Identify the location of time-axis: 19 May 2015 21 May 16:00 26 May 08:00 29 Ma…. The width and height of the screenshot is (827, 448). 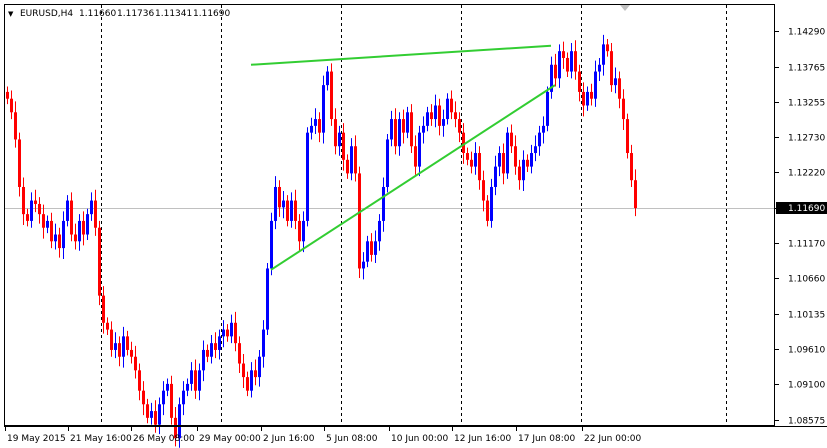
(323, 435).